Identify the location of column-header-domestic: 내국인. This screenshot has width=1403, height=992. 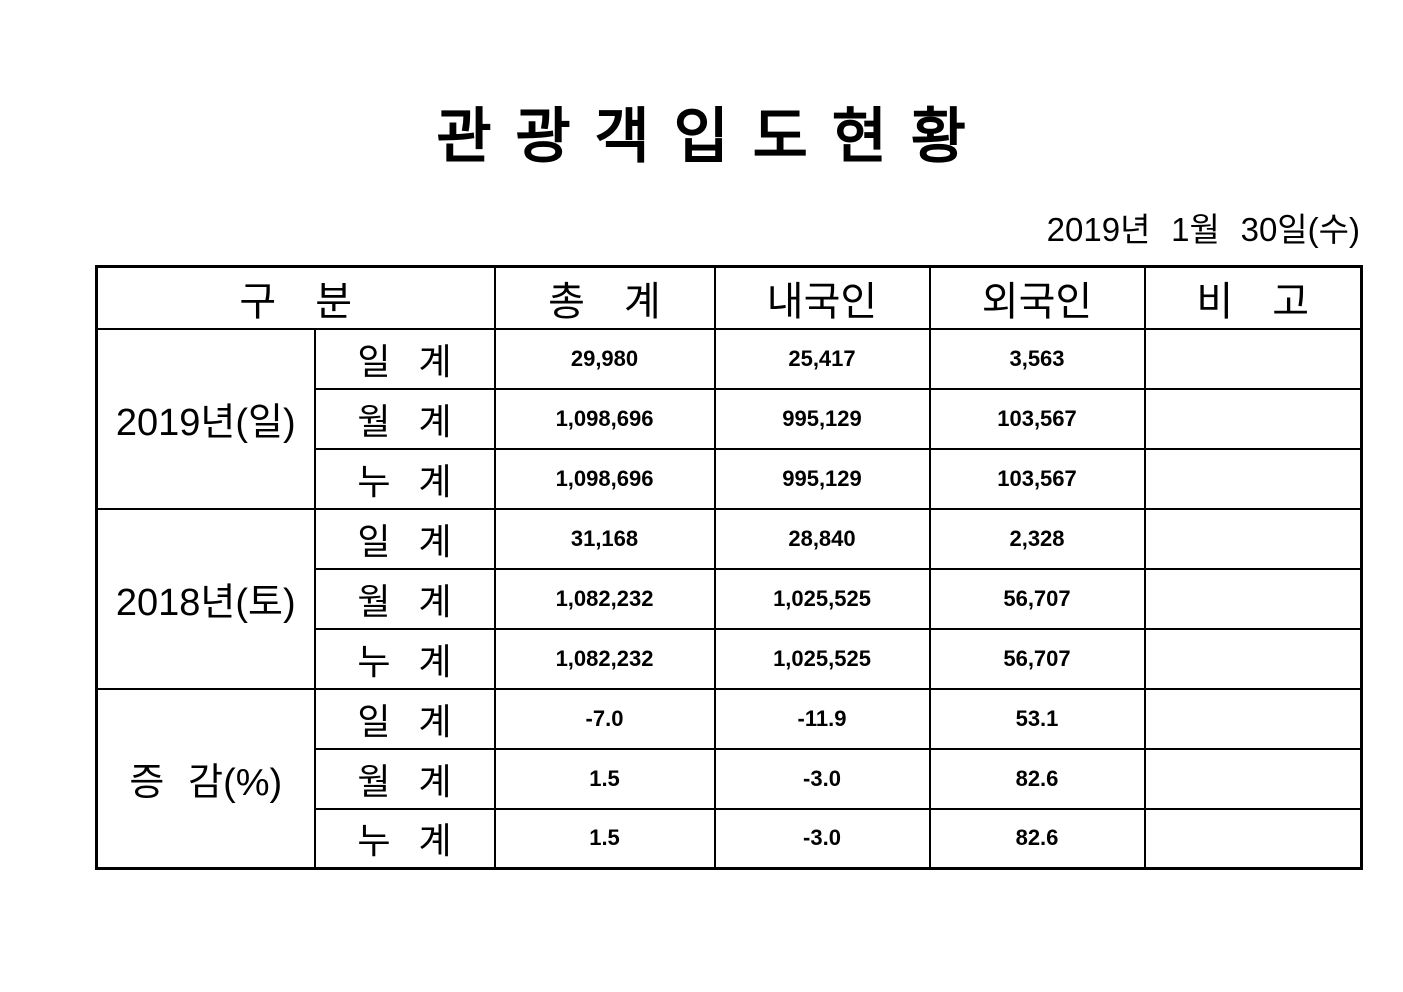
(822, 297).